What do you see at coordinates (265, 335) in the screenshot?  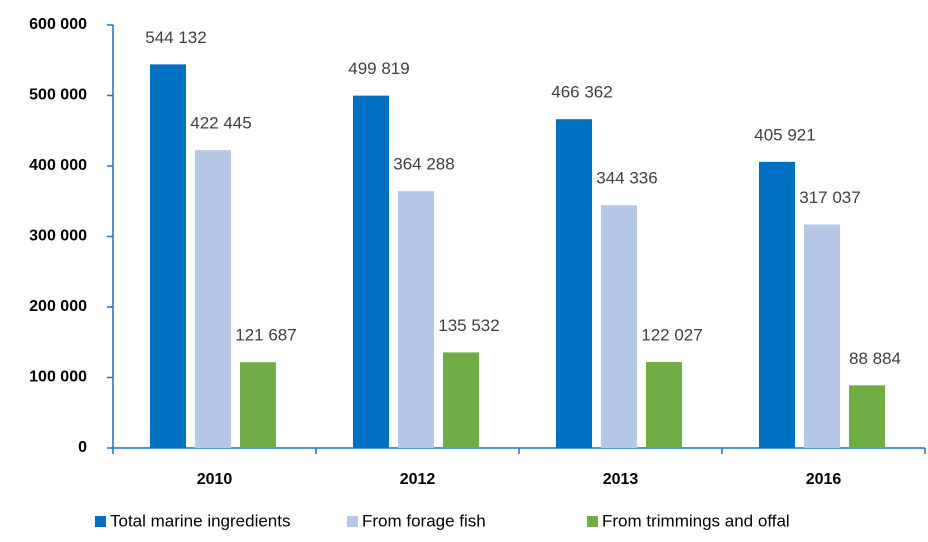 I see `value-label: 121 687` at bounding box center [265, 335].